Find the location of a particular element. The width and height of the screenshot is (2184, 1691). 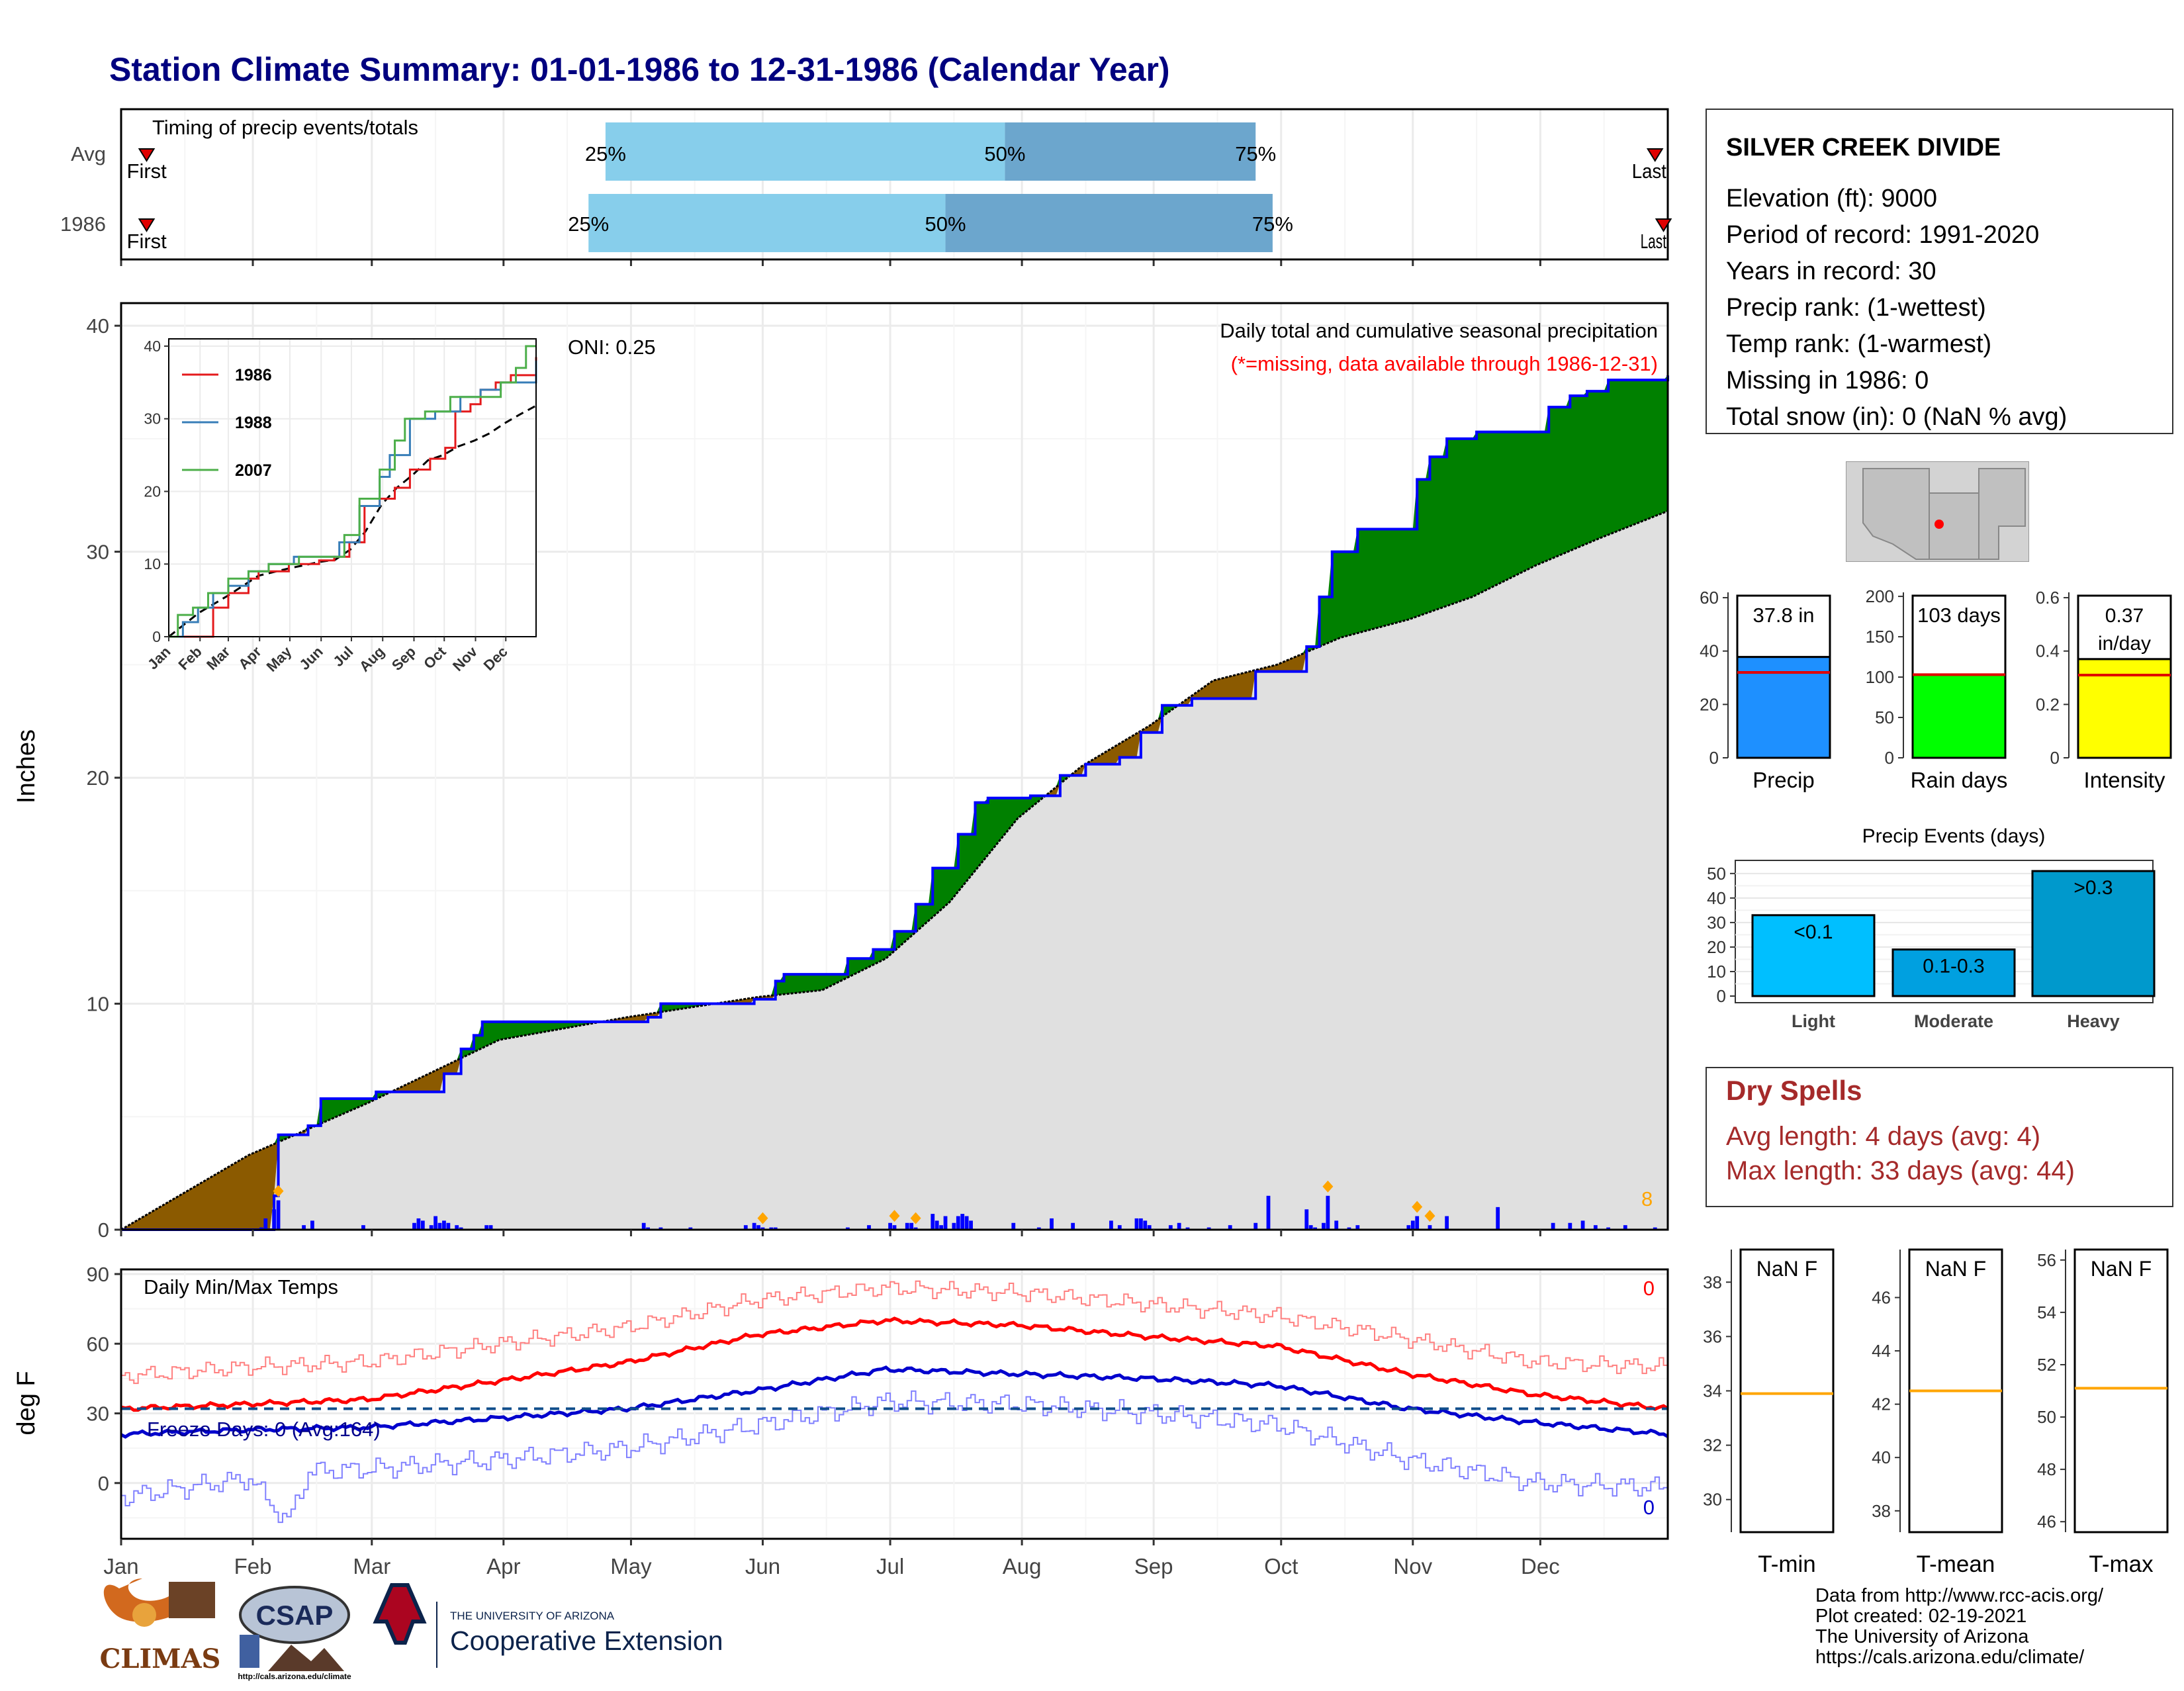

timing-frame is located at coordinates (894, 185).